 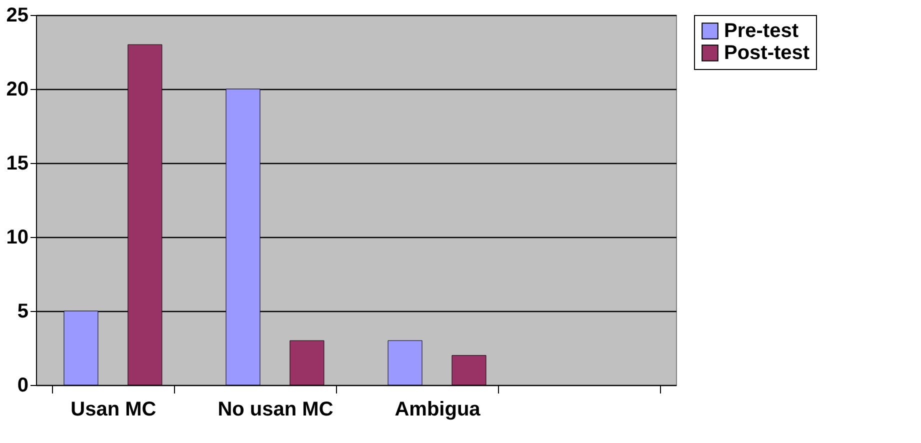 I want to click on legend-label: Post-test, so click(x=767, y=53).